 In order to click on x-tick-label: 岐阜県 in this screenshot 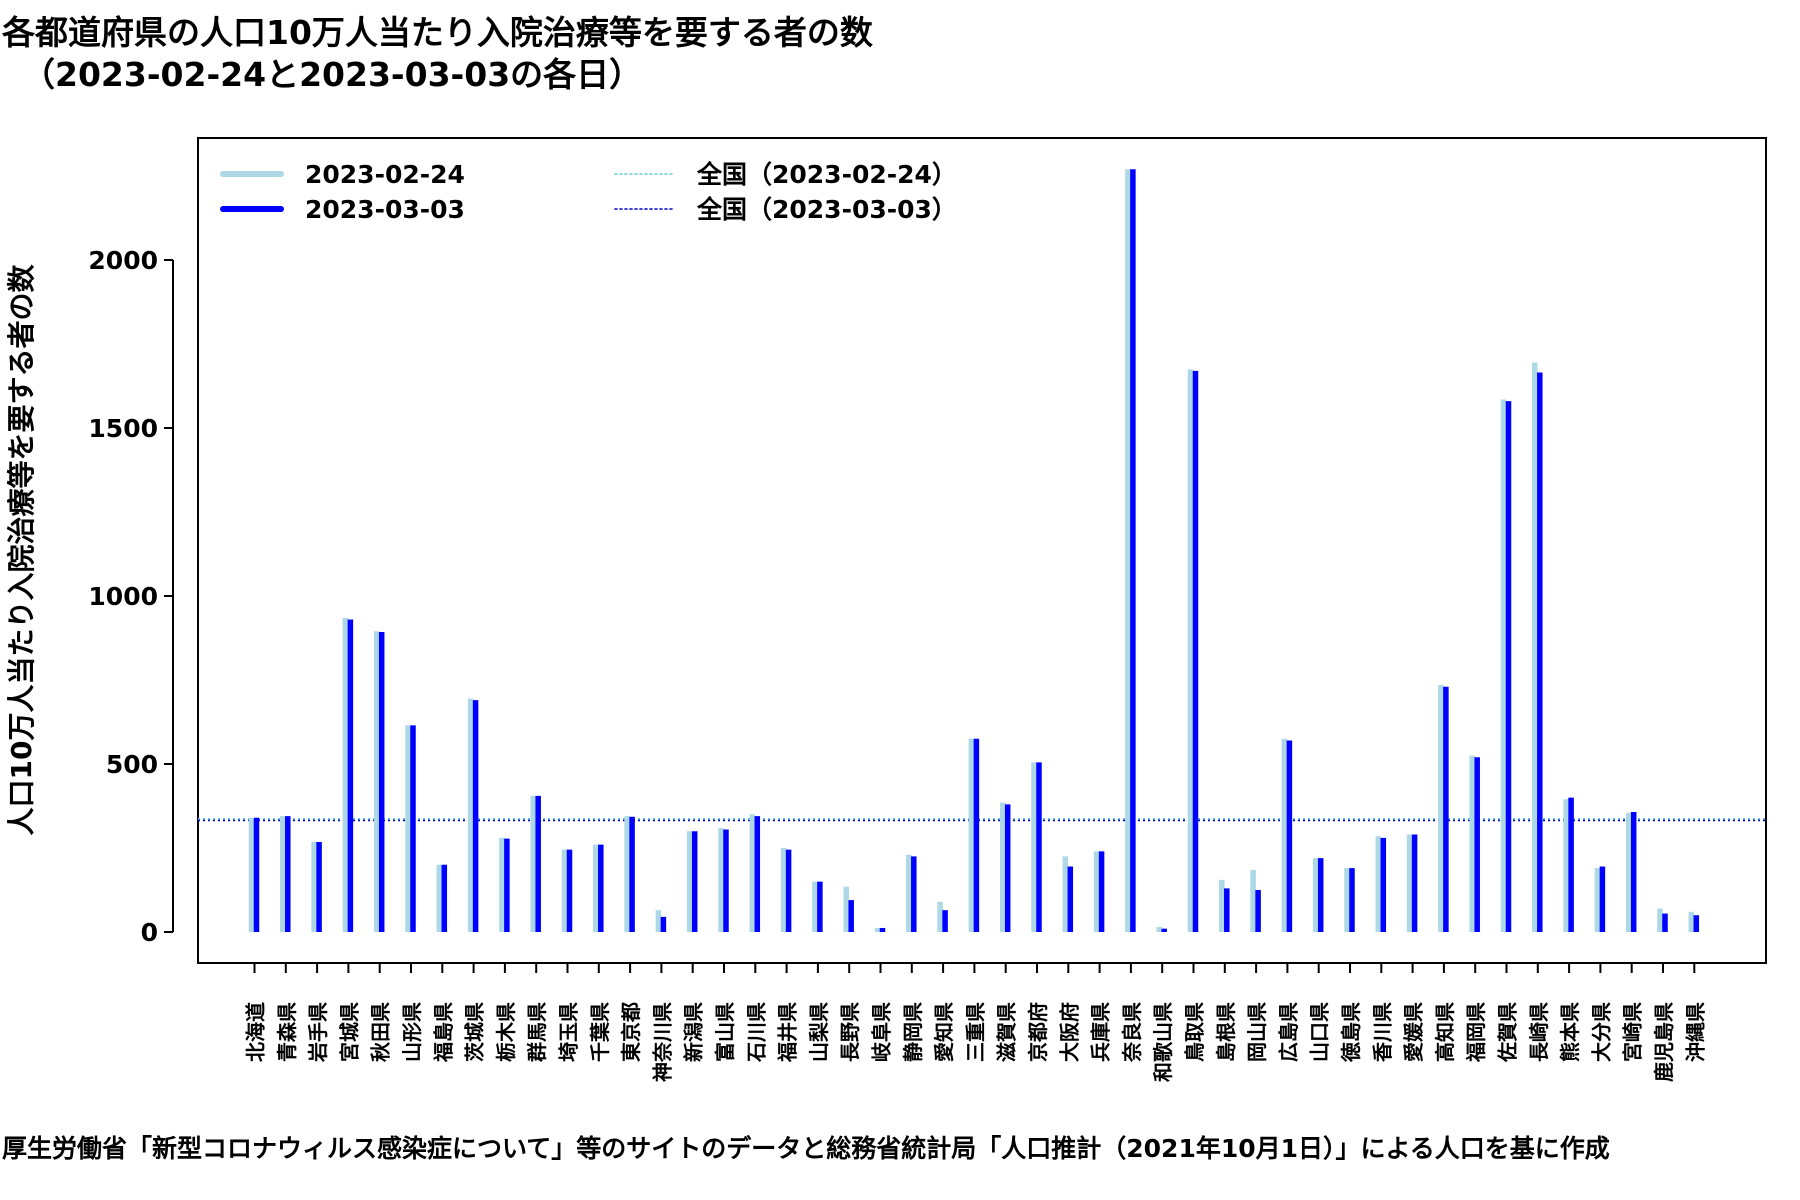, I will do `click(882, 1032)`.